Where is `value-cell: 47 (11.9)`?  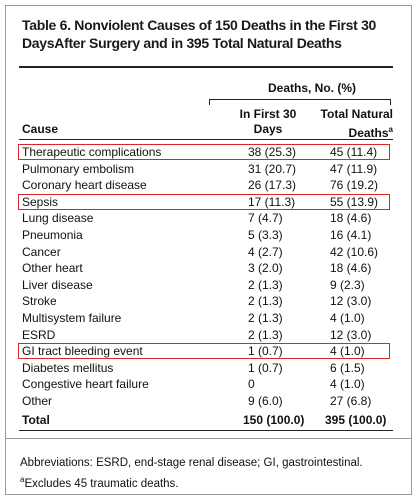
value-cell: 47 (11.9) is located at coordinates (354, 168).